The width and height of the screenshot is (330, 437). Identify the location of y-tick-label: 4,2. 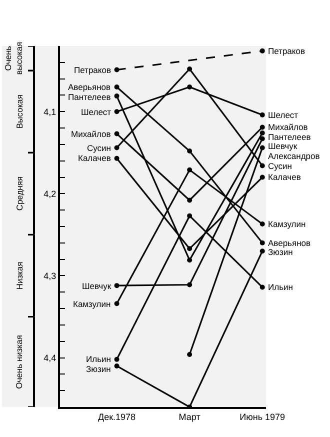
(50, 193).